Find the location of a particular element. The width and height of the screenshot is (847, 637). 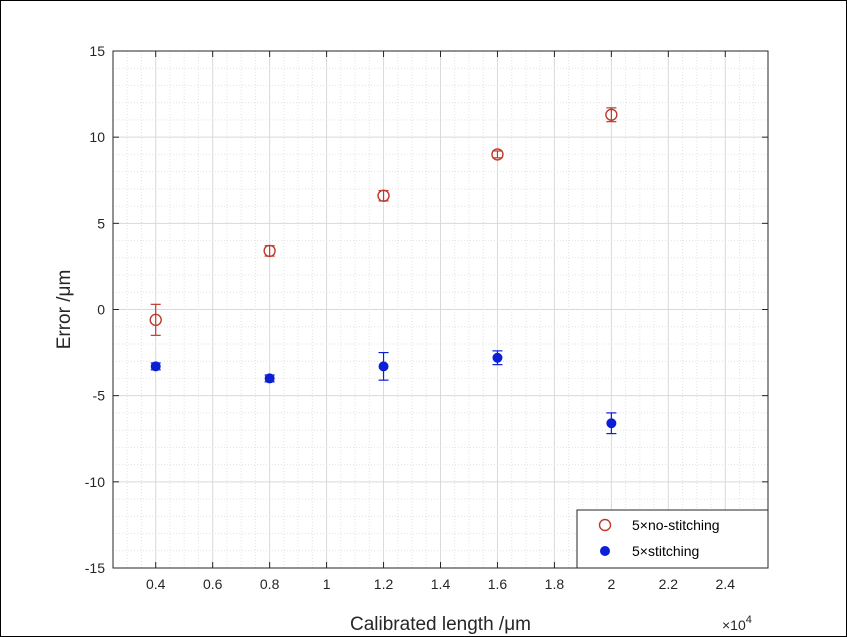

legend: 5×no-stitching 5×stitching is located at coordinates (672, 539).